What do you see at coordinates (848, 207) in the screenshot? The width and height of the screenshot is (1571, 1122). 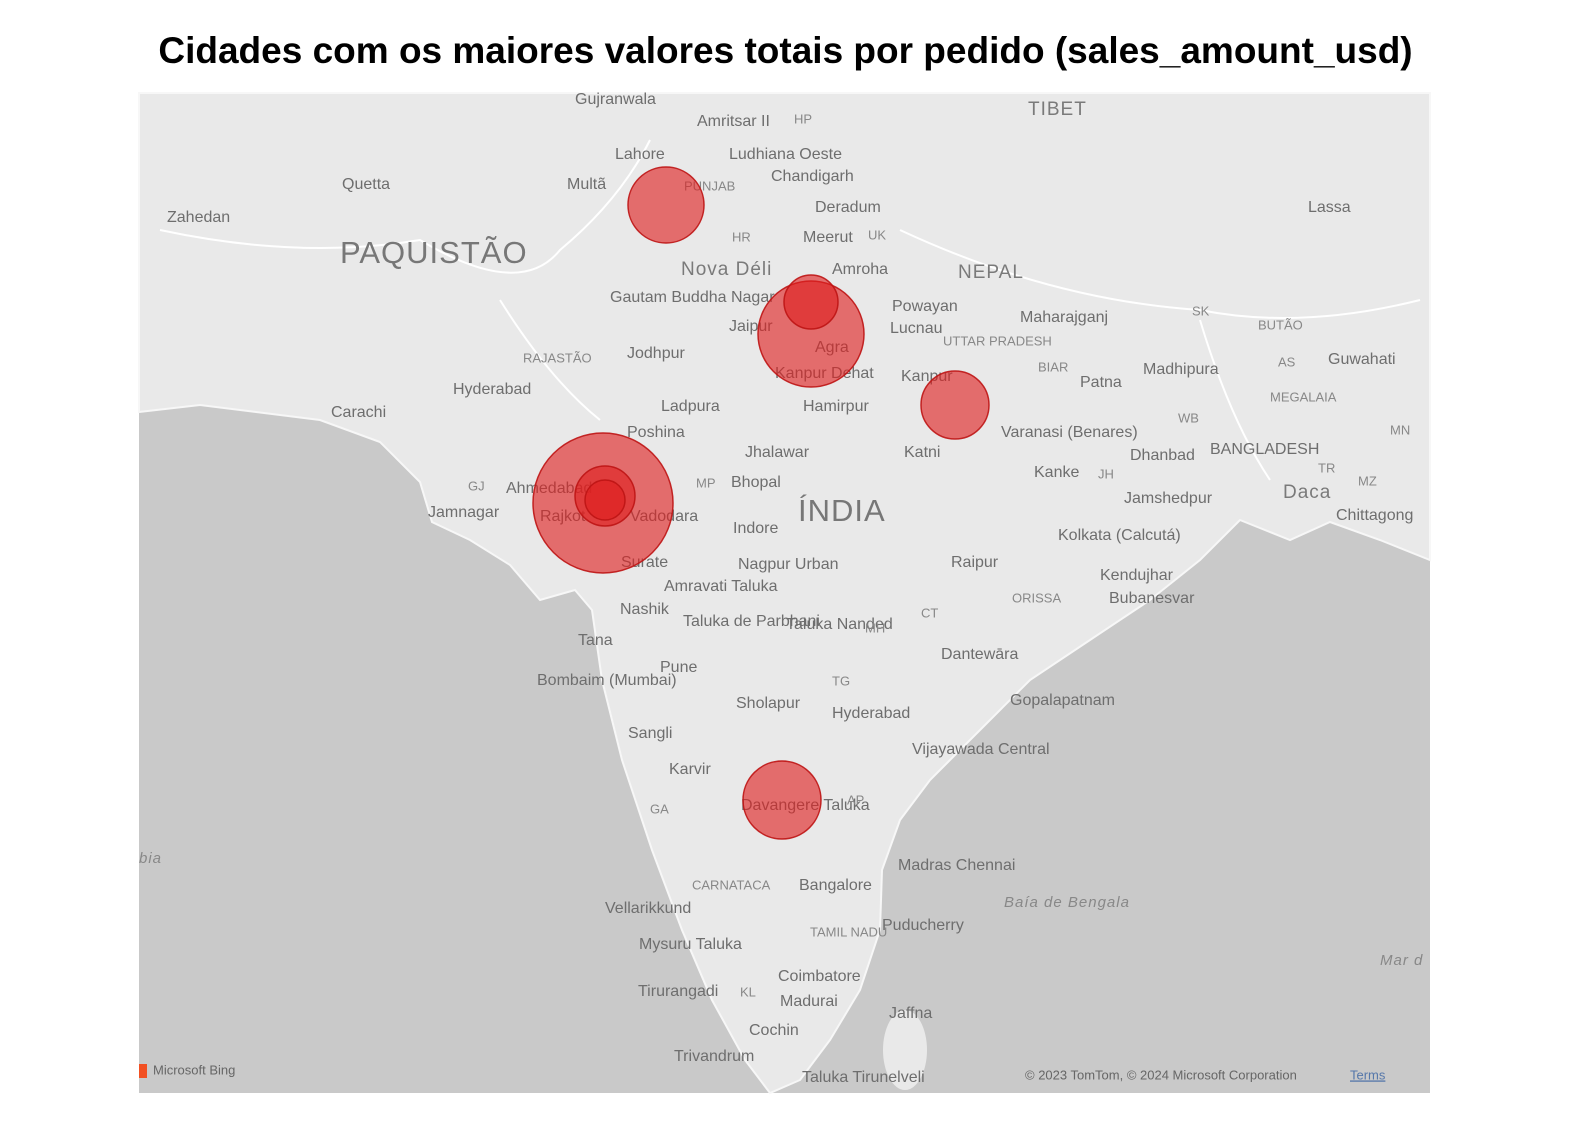 I see `place-label: Deradum` at bounding box center [848, 207].